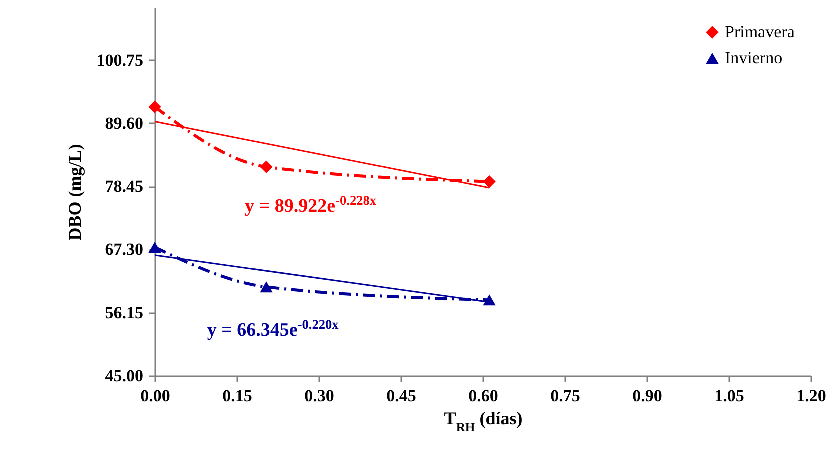  What do you see at coordinates (124, 312) in the screenshot?
I see `y-tick-label: 56.15` at bounding box center [124, 312].